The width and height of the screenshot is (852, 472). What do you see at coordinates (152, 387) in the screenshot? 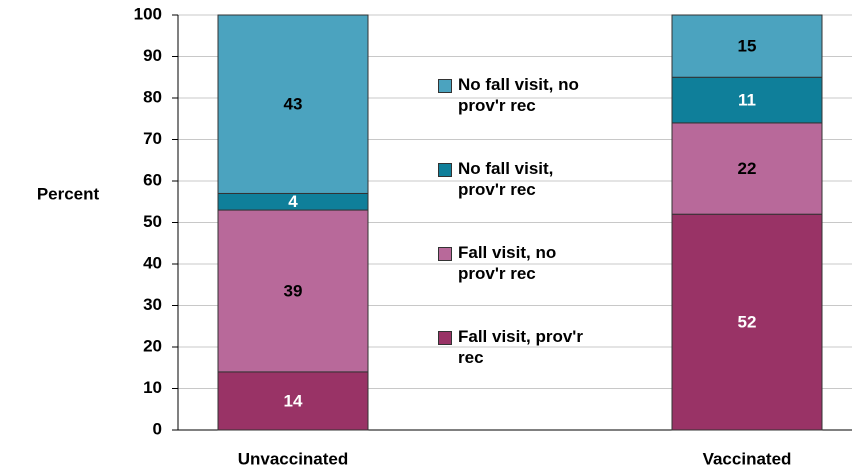
I see `y-tick-label: 10` at bounding box center [152, 387].